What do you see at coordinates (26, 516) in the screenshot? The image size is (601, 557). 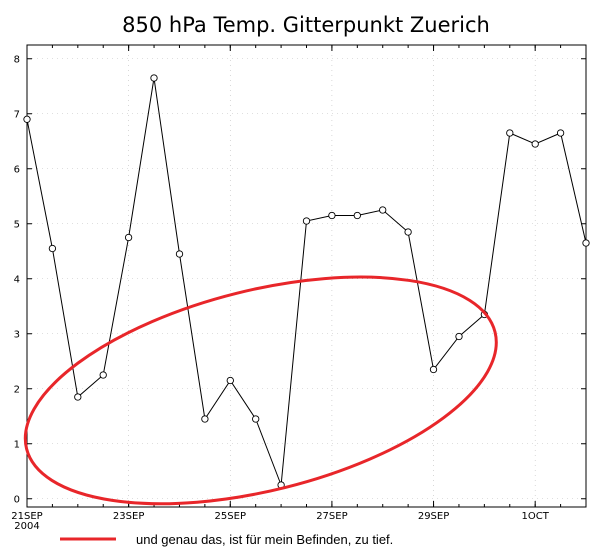 I see `x-tick-label: 21SEP` at bounding box center [26, 516].